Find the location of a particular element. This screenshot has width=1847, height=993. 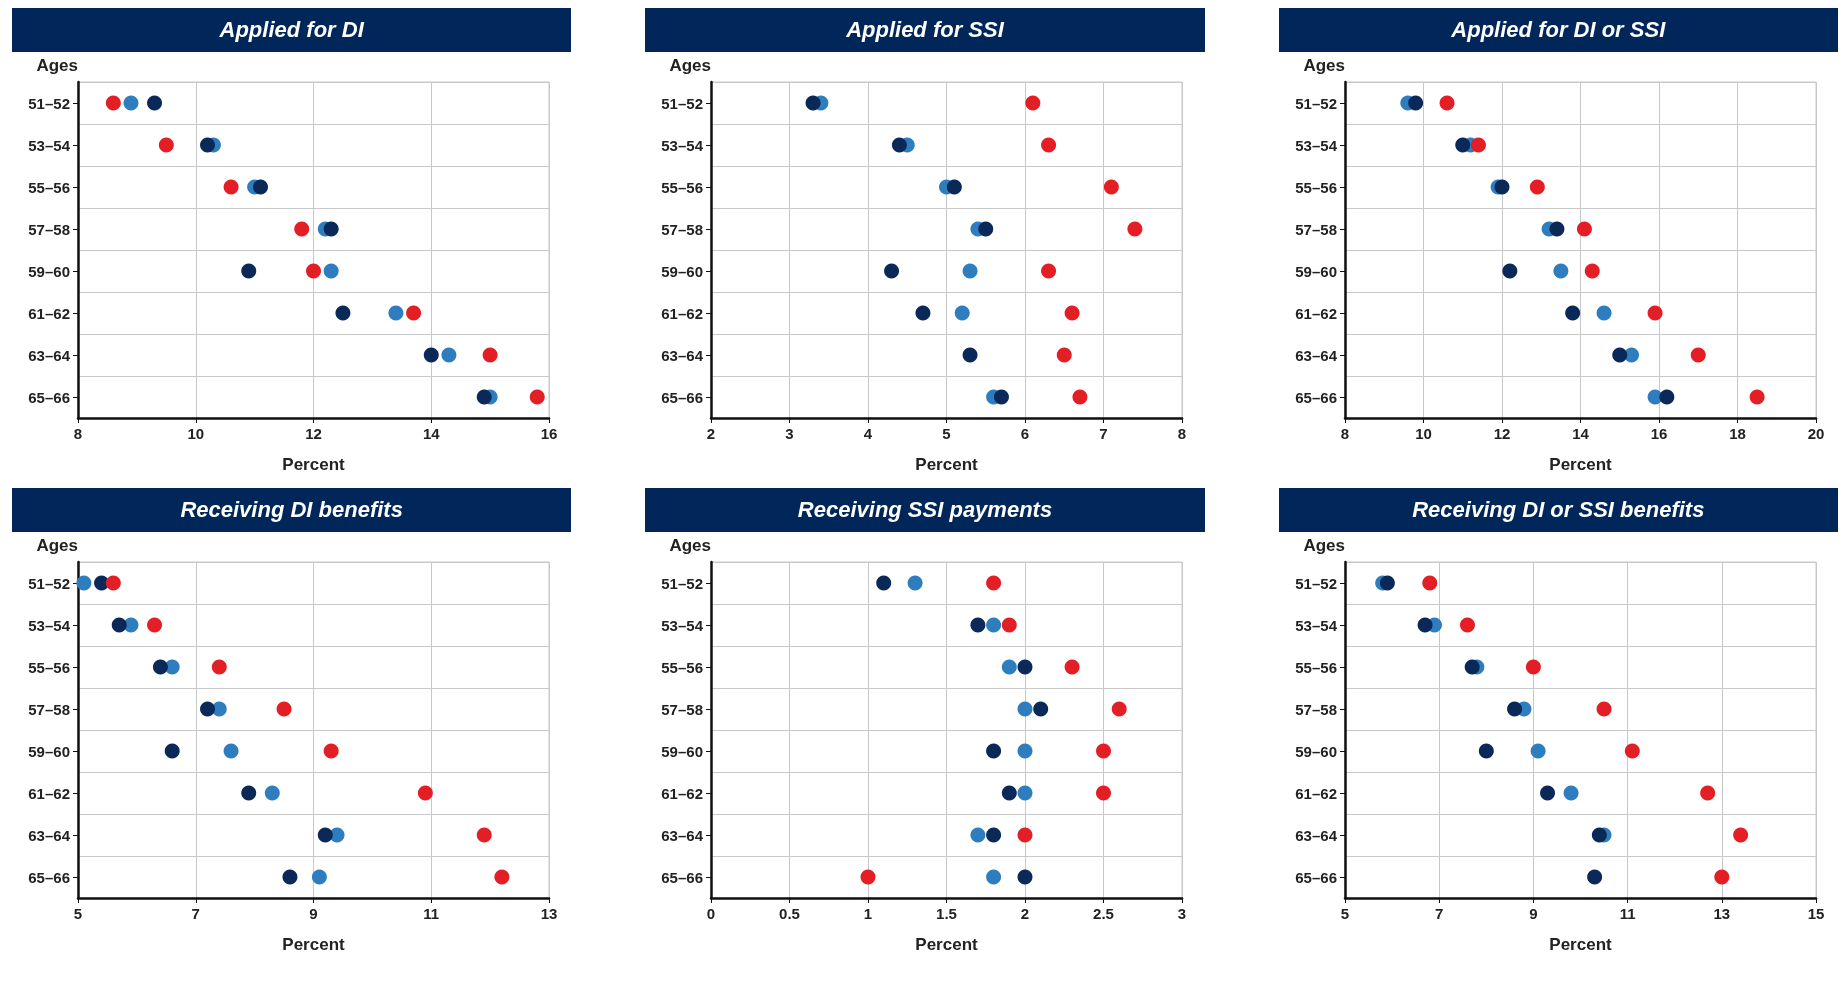

chart-title: Applied for DI or SSI is located at coordinates (1558, 30).